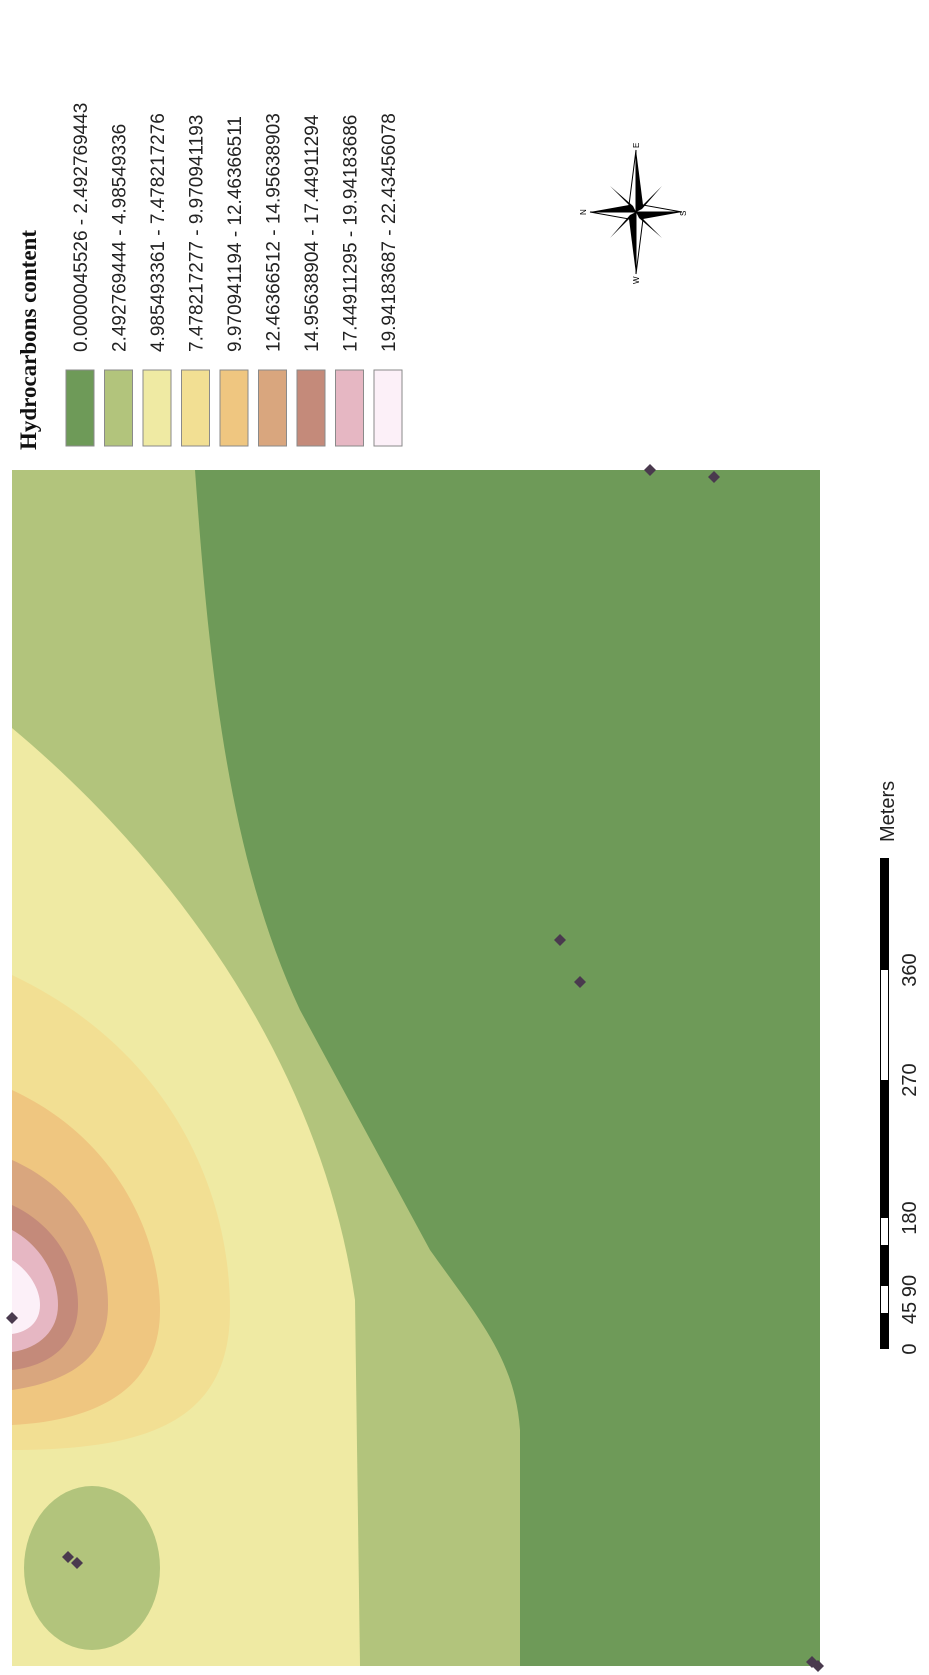  I want to click on north-arrow-letter: N, so click(583, 212).